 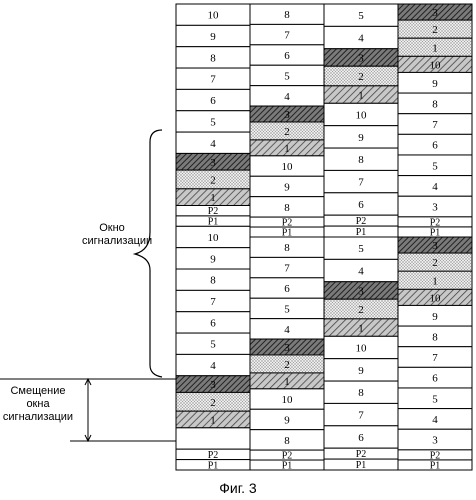 I want to click on col-3-label-17: 10, so click(x=362, y=349).